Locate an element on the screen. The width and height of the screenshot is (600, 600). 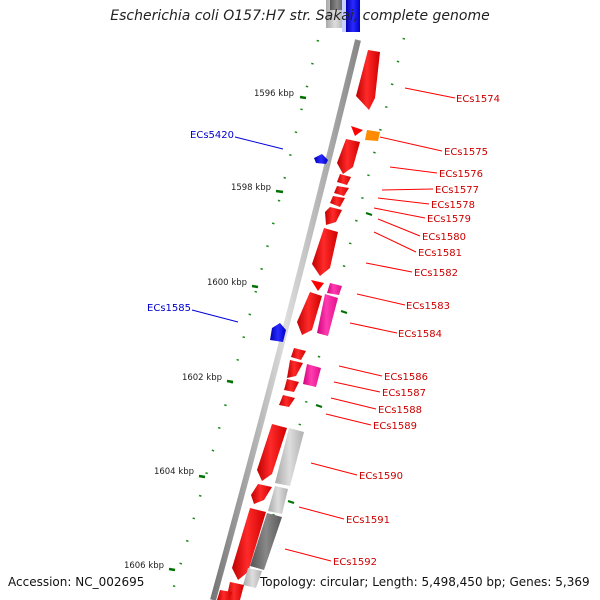
gene-label: ECs1574 is located at coordinates (478, 99).